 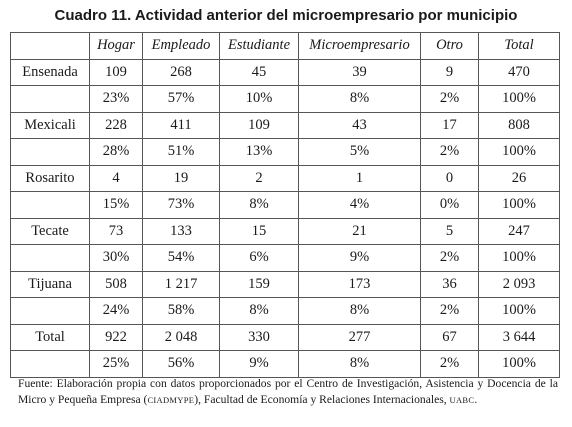 I want to click on municipio-cell: Tecate, so click(x=50, y=231).